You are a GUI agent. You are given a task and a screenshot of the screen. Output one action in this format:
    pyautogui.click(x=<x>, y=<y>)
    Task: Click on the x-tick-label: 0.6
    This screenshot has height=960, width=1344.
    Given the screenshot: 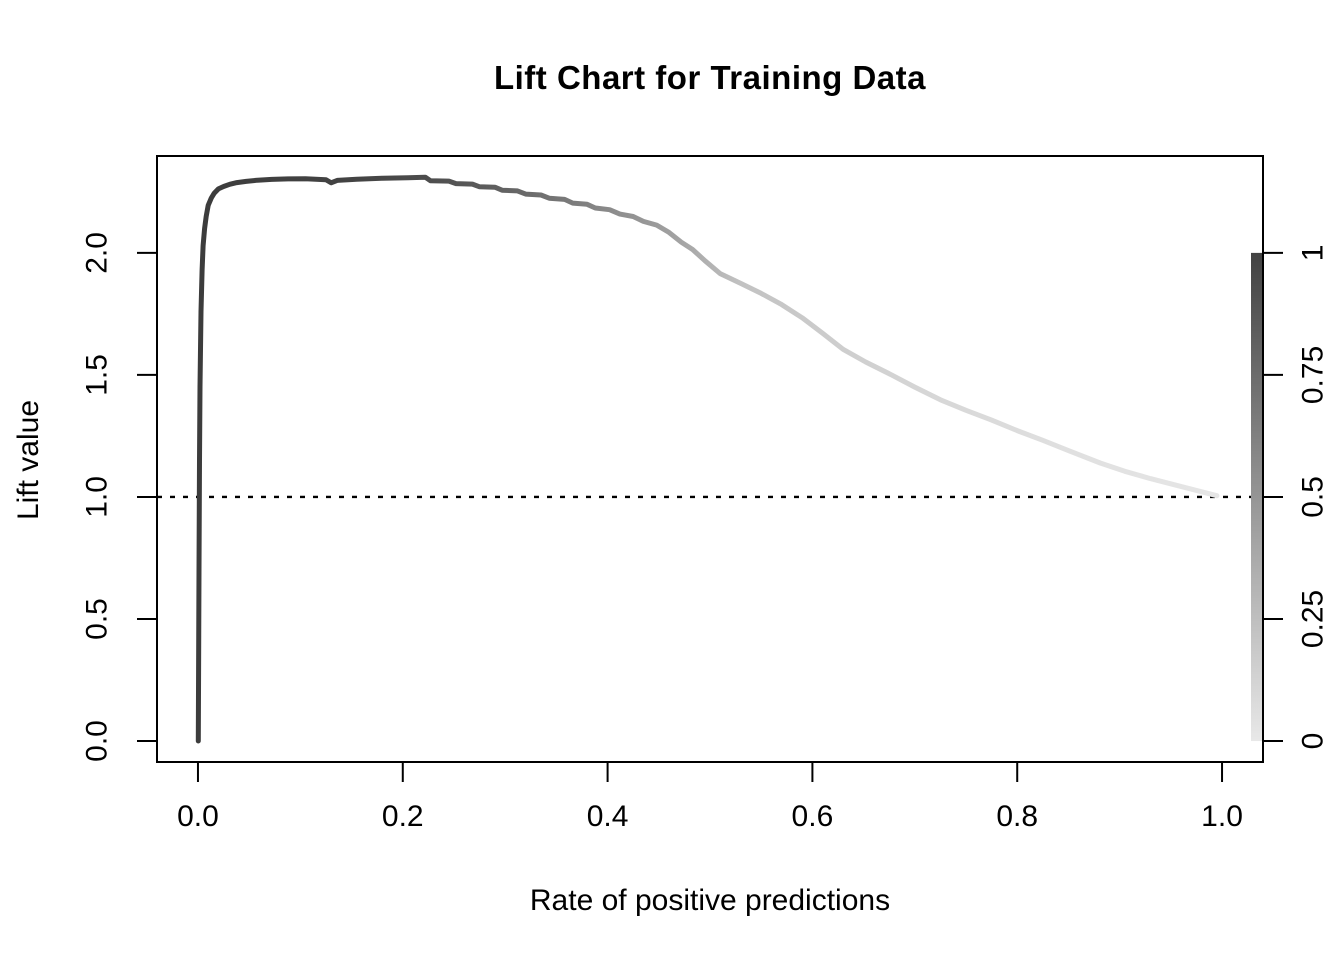 What is the action you would take?
    pyautogui.click(x=813, y=816)
    